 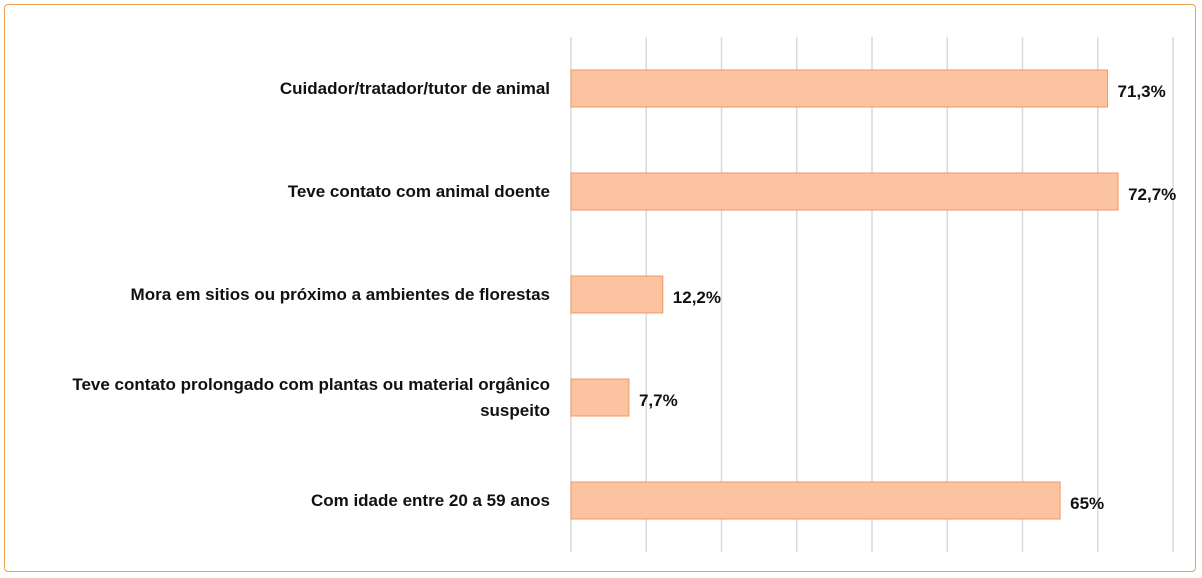 I want to click on category-label: Cuidador/tratador/tutor de animal, so click(x=414, y=88).